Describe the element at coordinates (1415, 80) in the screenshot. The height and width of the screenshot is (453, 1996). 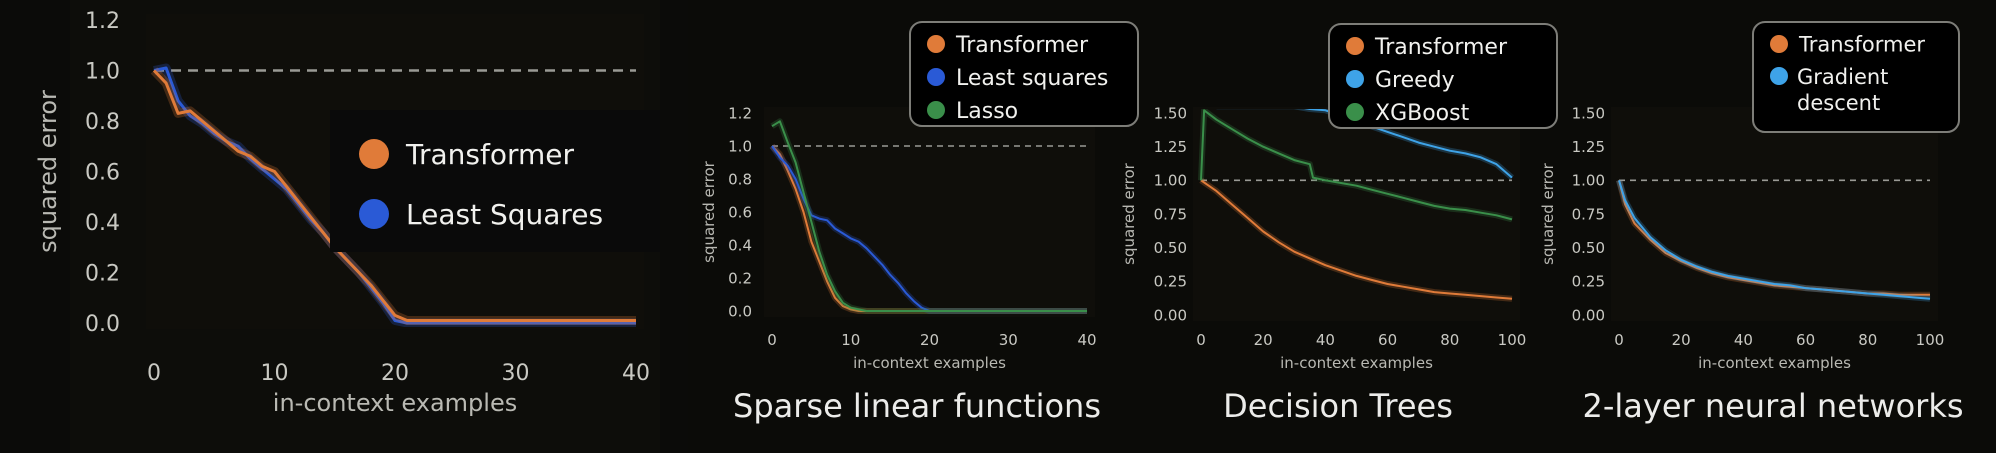
I see `legend-label: Greedy` at that location.